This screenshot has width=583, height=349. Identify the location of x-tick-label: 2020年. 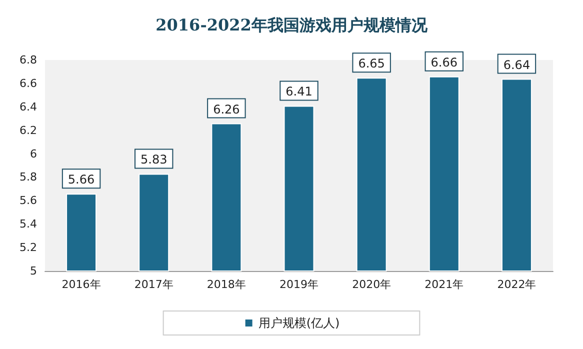
(372, 284).